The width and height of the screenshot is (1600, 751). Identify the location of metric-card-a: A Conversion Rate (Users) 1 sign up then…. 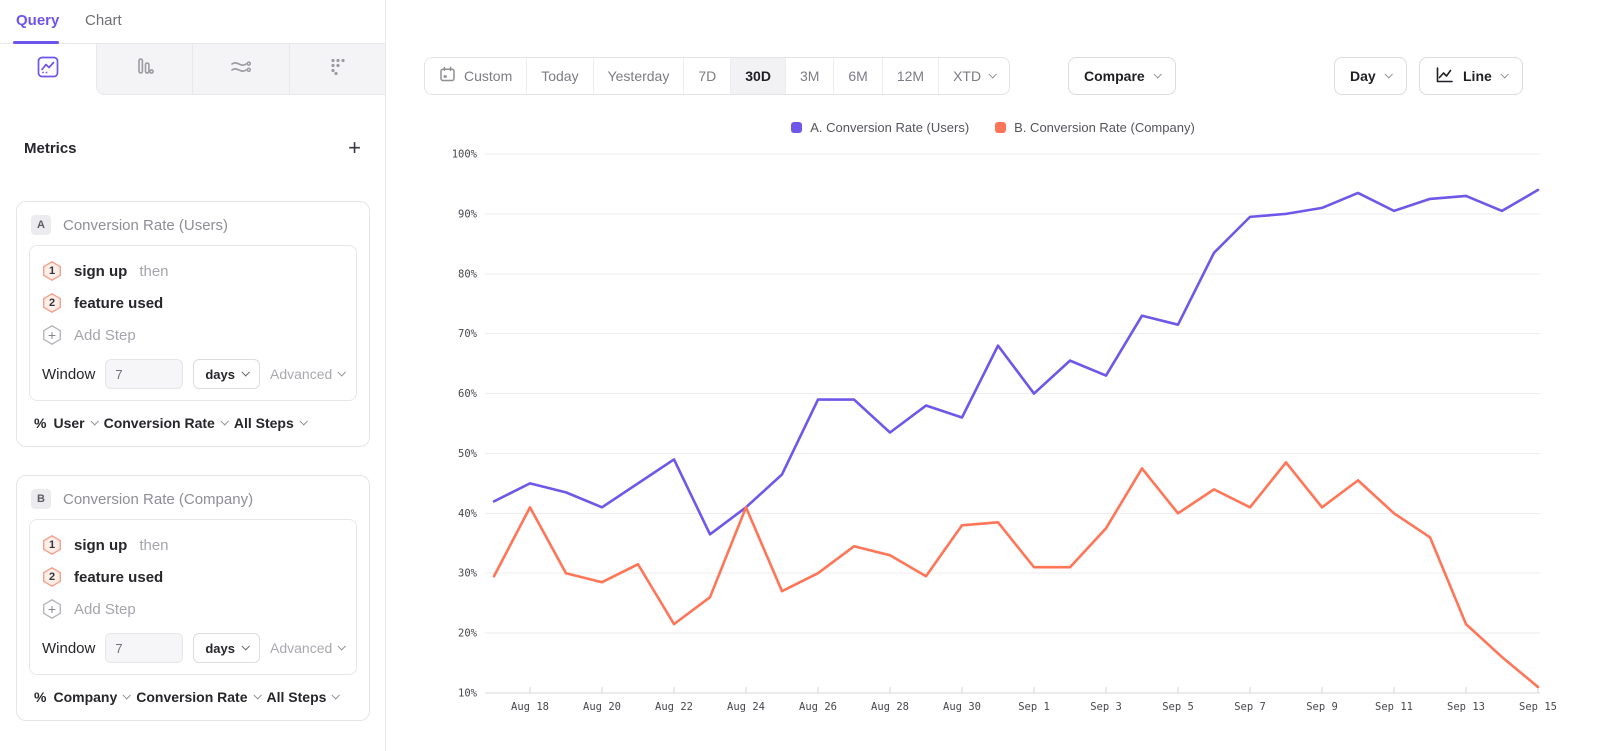
(193, 324).